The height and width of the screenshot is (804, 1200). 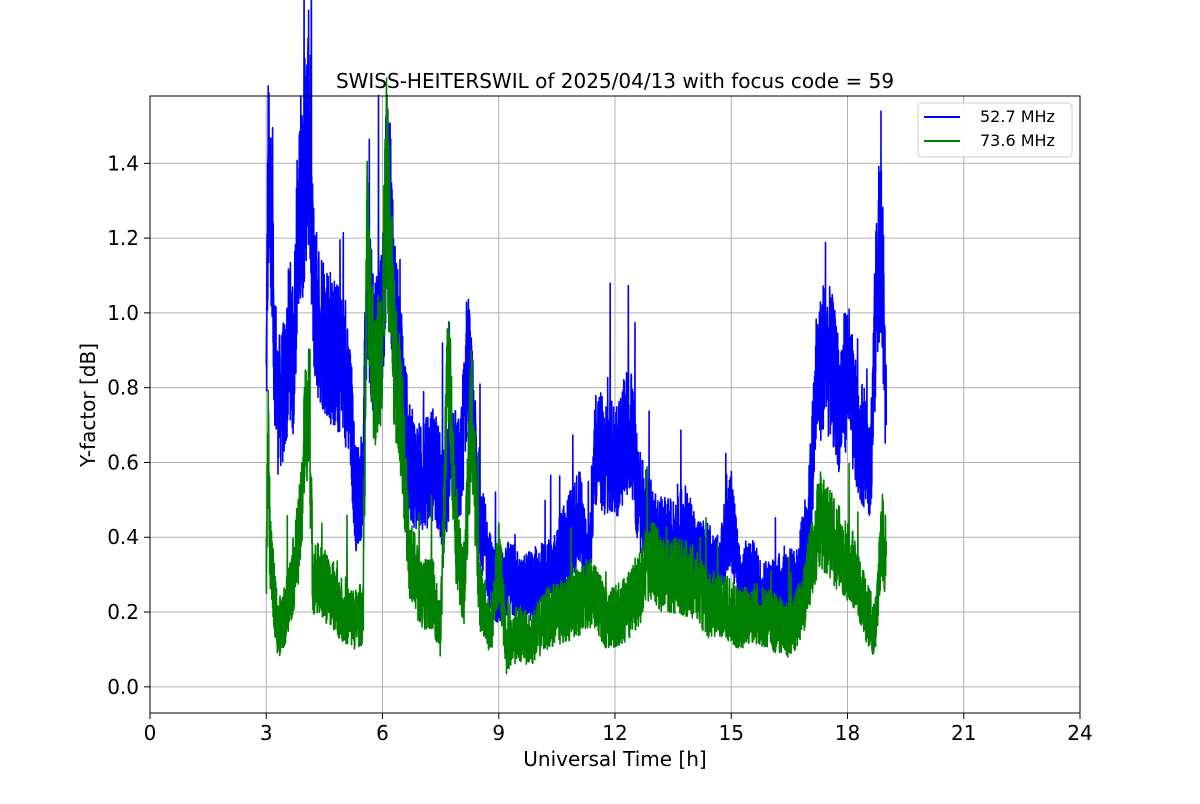 I want to click on x-axis-ticks: 0 3 6 9 12 15 18 21 24, so click(x=618, y=729).